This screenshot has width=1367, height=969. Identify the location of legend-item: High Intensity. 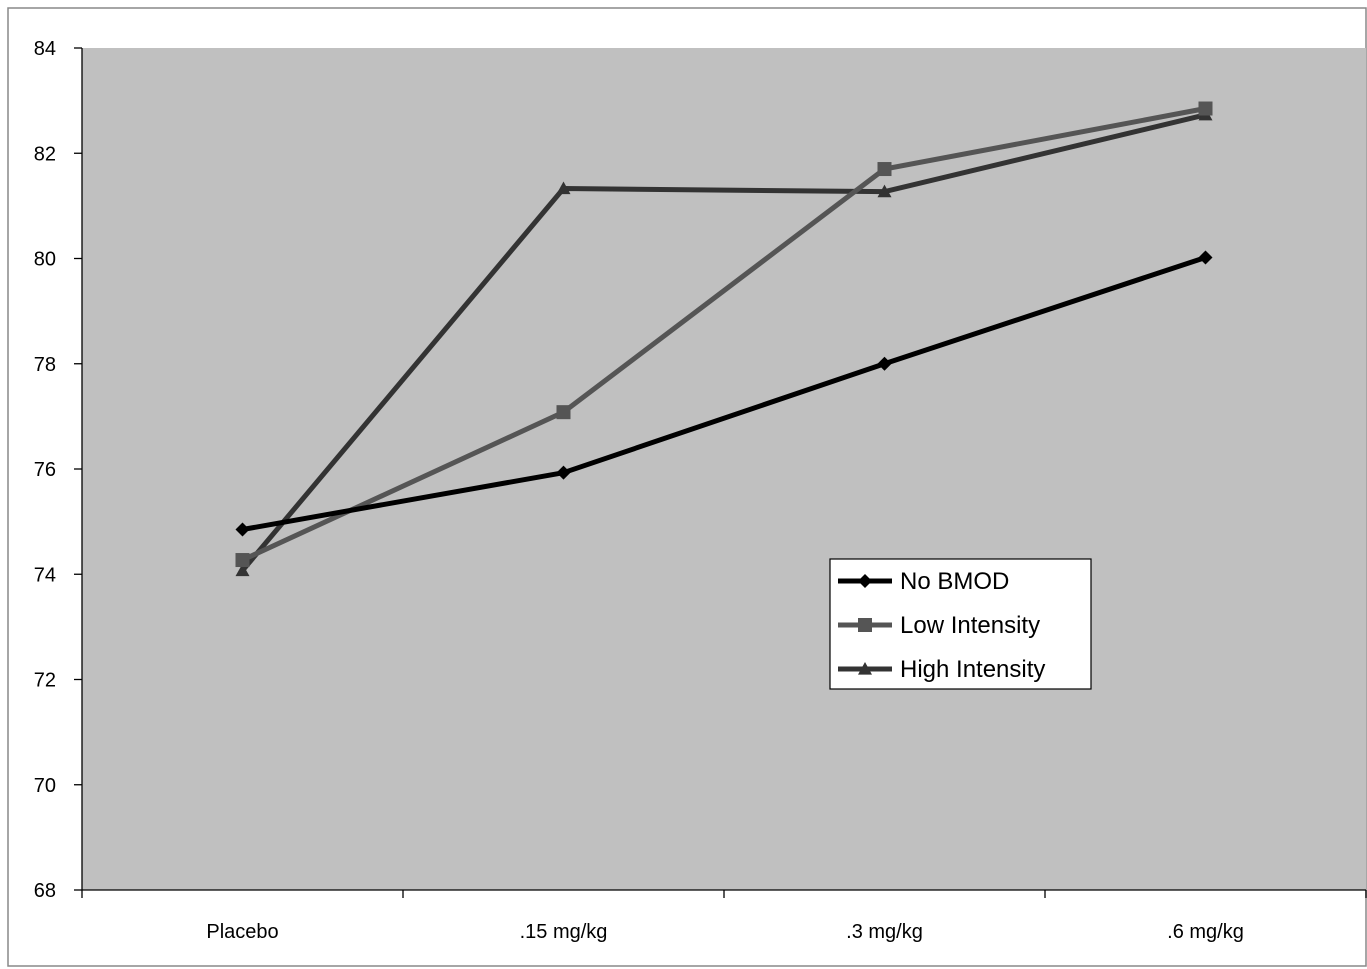
(941, 669).